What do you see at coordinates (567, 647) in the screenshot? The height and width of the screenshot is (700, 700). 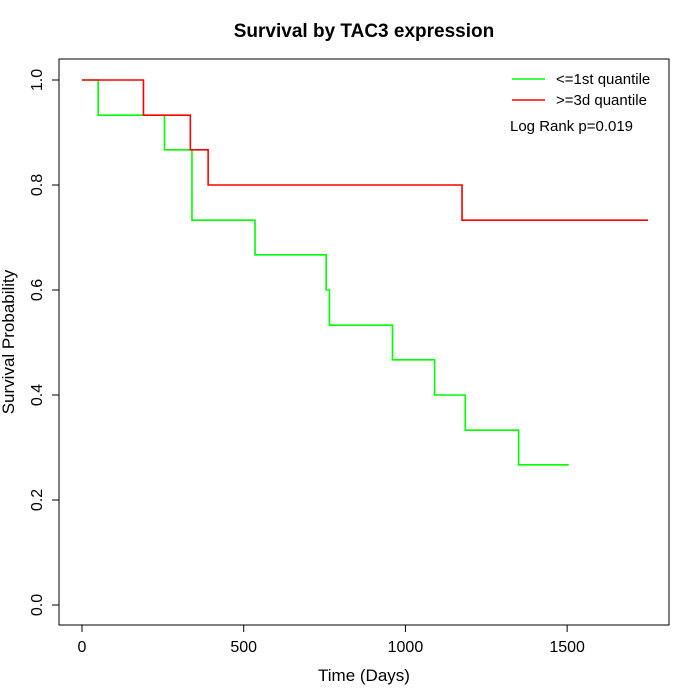 I see `x-tick-label: 1500` at bounding box center [567, 647].